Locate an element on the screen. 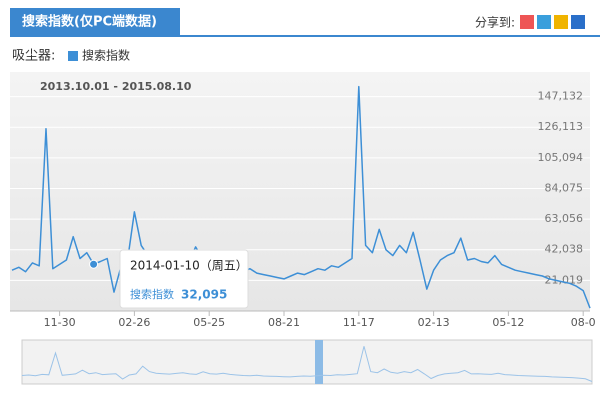 This screenshot has width=600, height=400. y-tick-label: 147,132 is located at coordinates (561, 96).